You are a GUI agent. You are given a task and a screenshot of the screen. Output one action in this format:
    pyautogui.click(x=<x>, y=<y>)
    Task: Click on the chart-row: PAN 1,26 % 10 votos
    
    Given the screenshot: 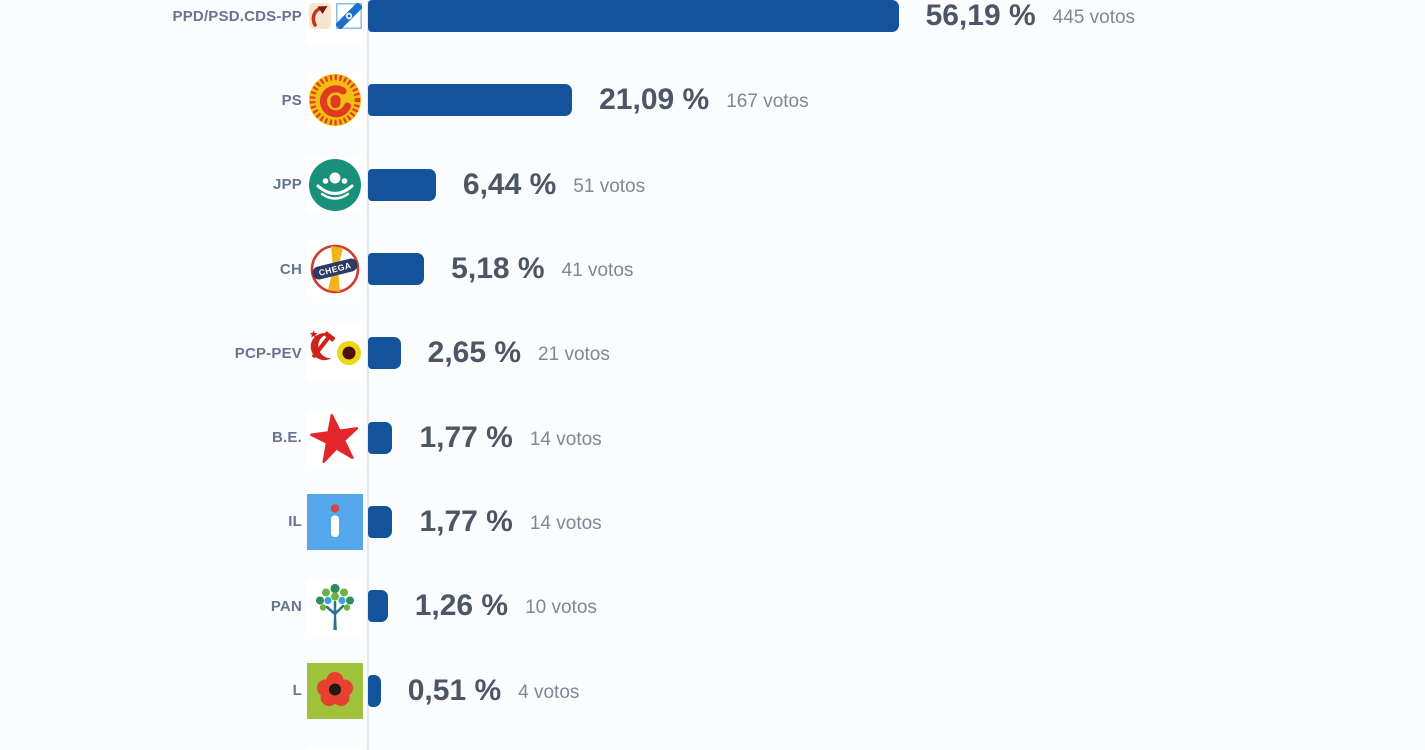 What is the action you would take?
    pyautogui.click(x=712, y=606)
    